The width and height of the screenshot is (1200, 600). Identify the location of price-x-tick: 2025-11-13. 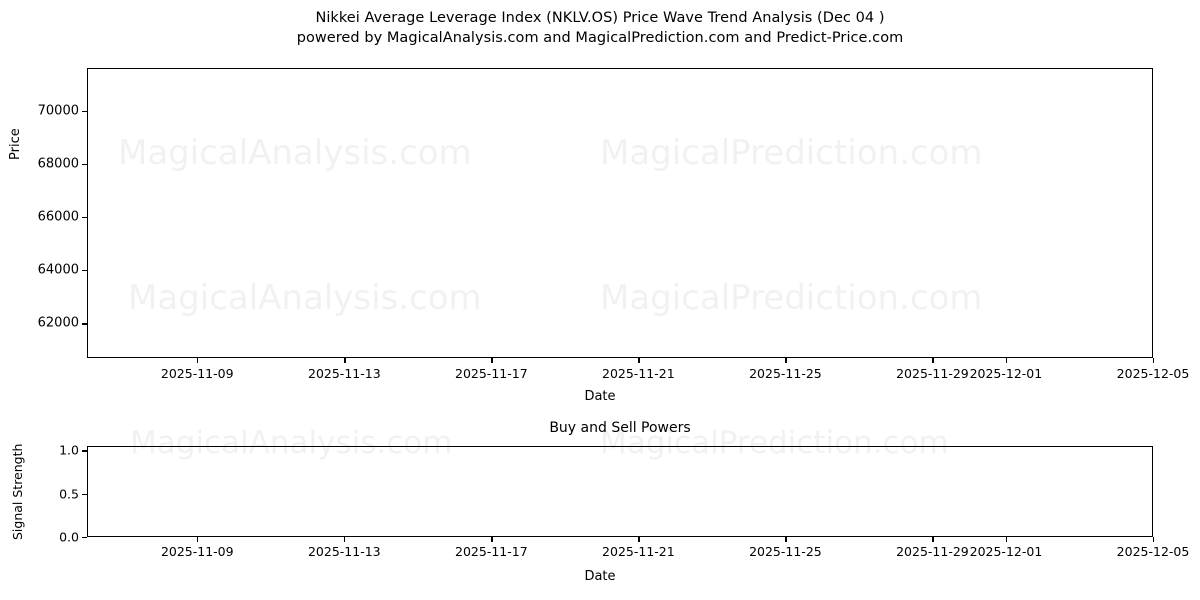
(344, 373).